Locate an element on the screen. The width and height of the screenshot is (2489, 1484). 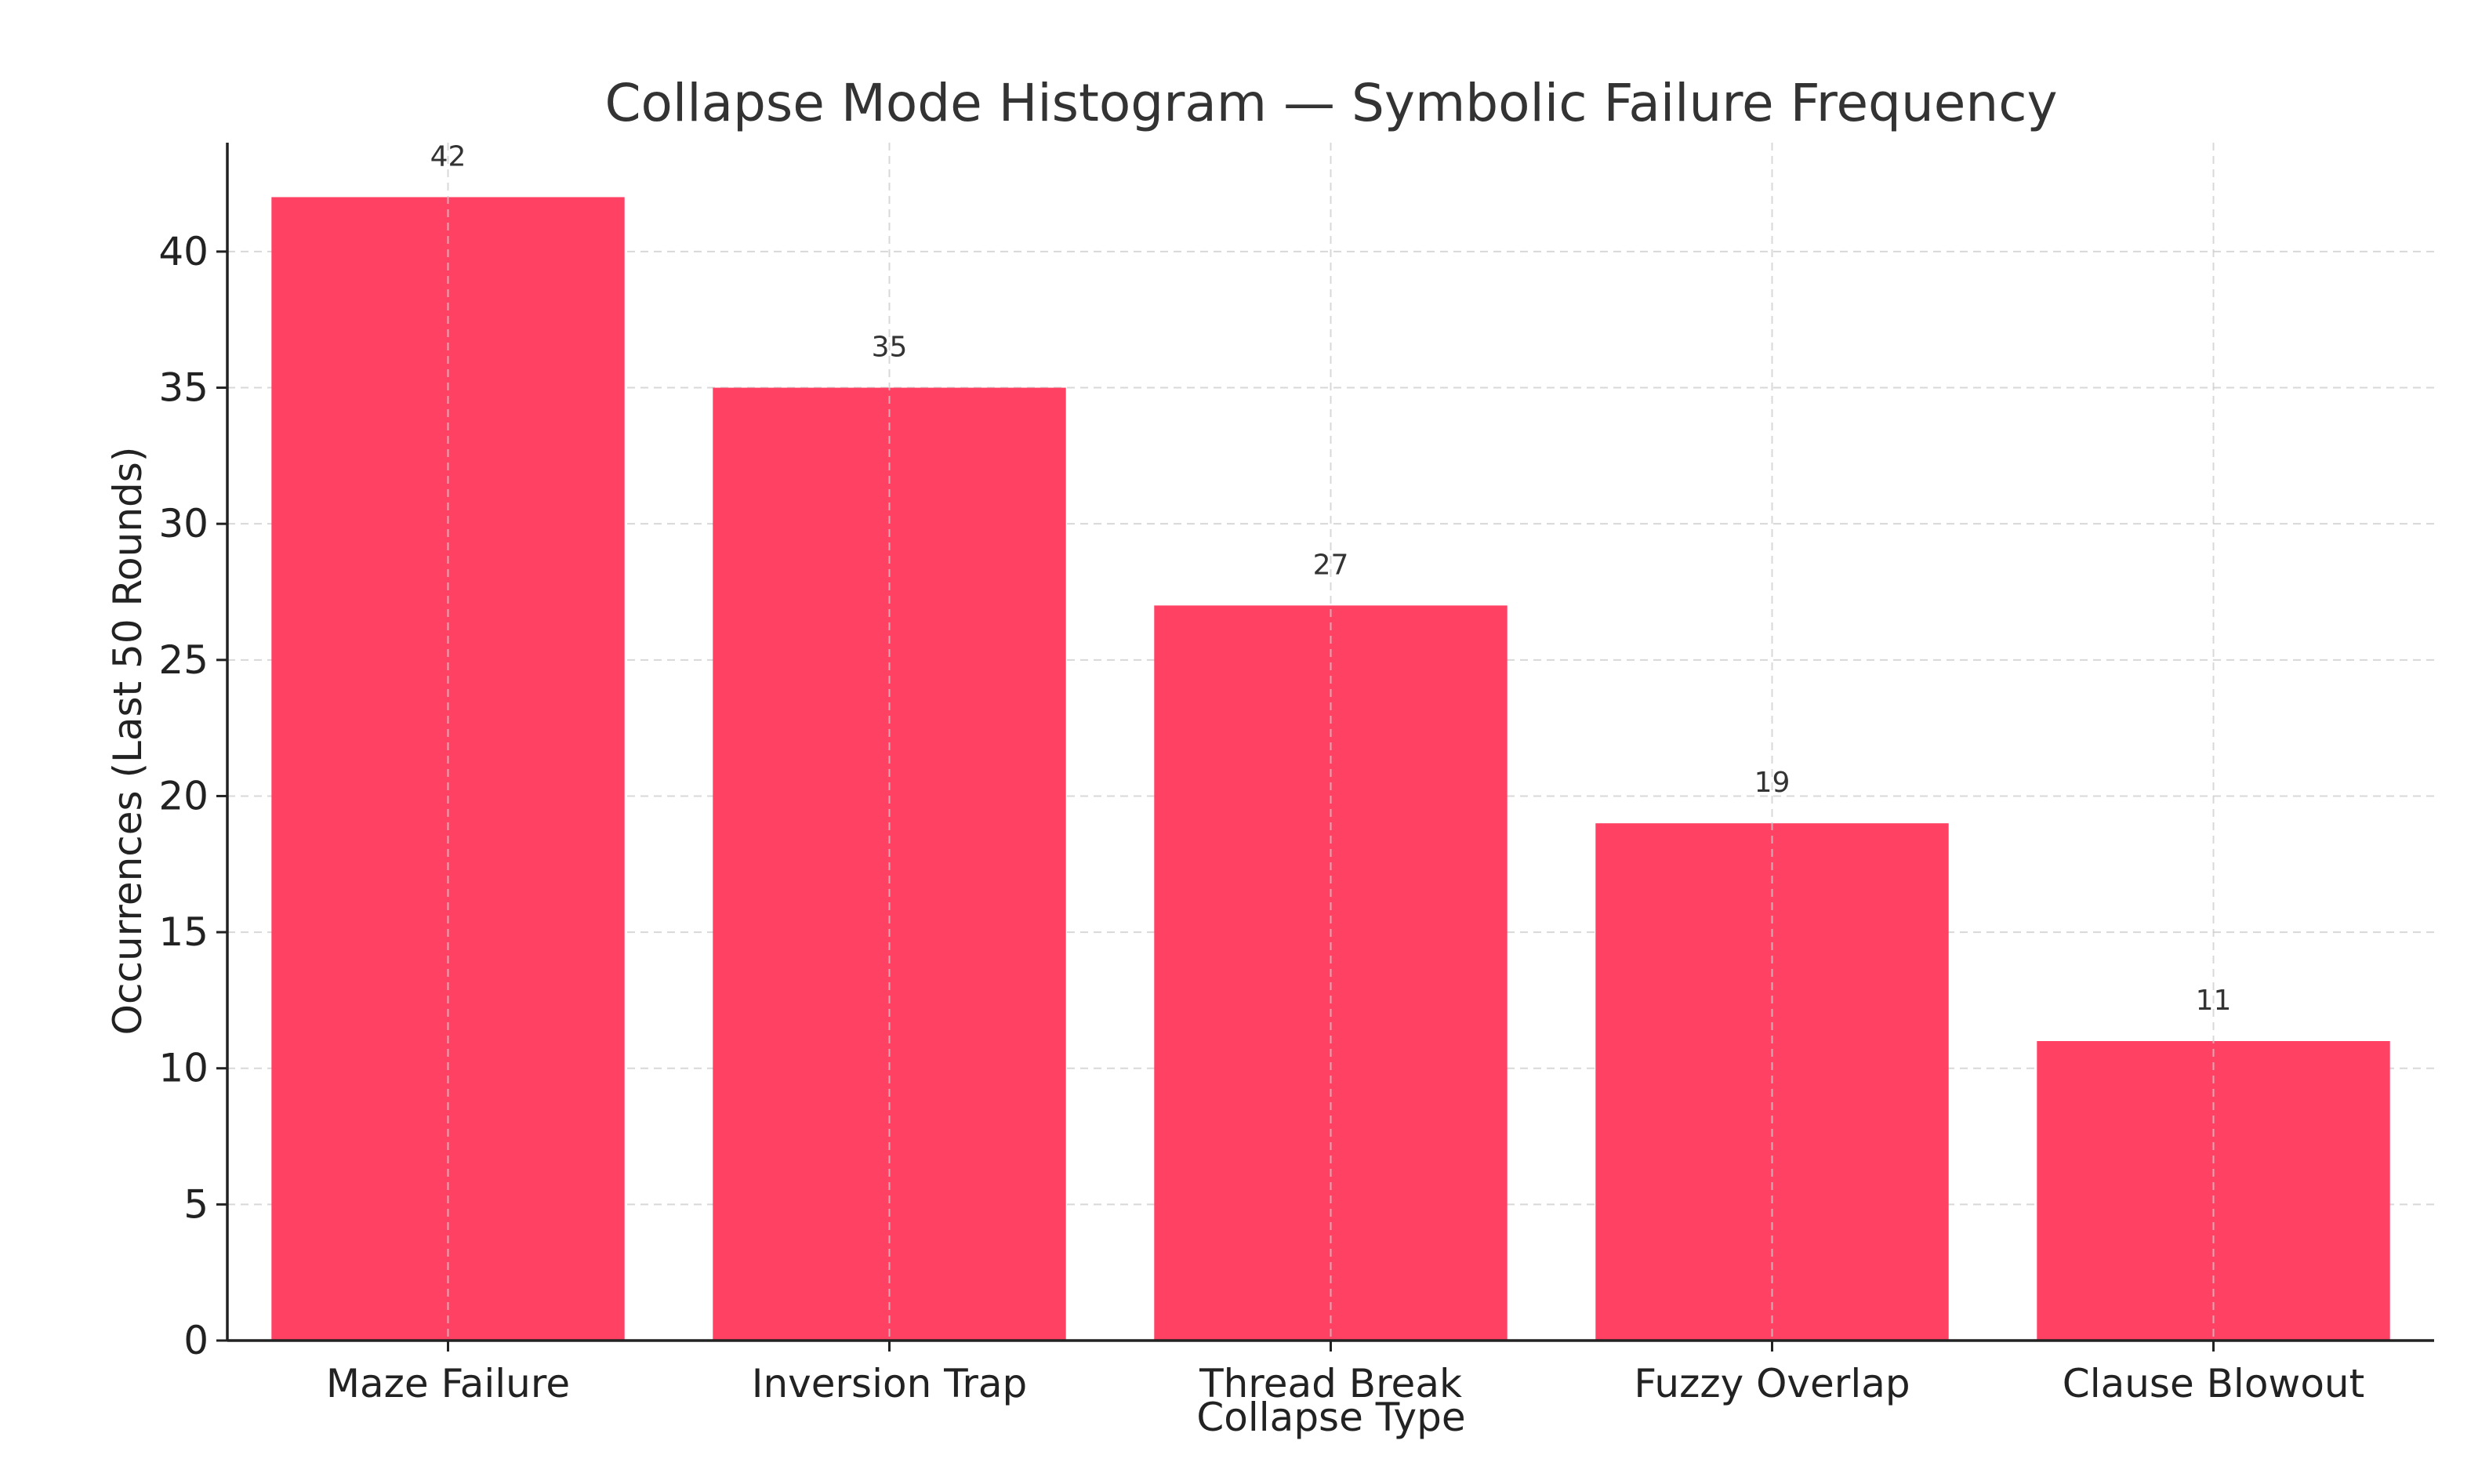
y-tick-label: 40 is located at coordinates (183, 251).